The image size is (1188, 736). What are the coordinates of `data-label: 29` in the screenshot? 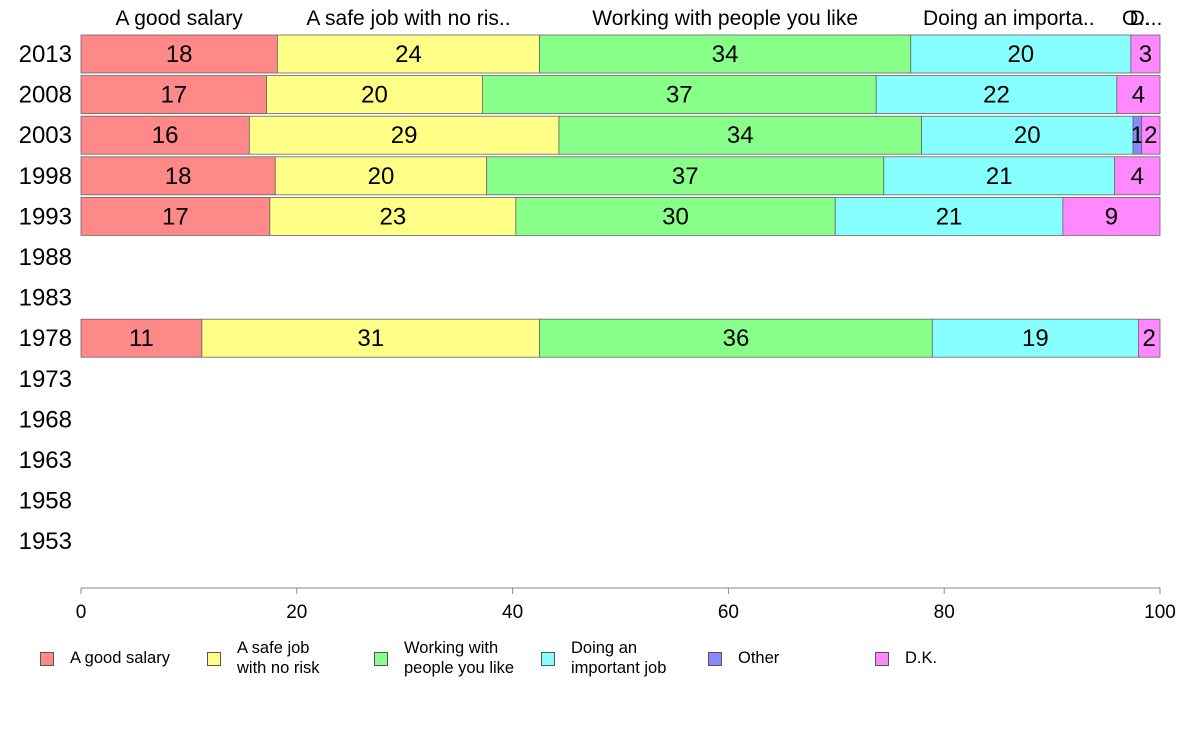 It's located at (404, 135).